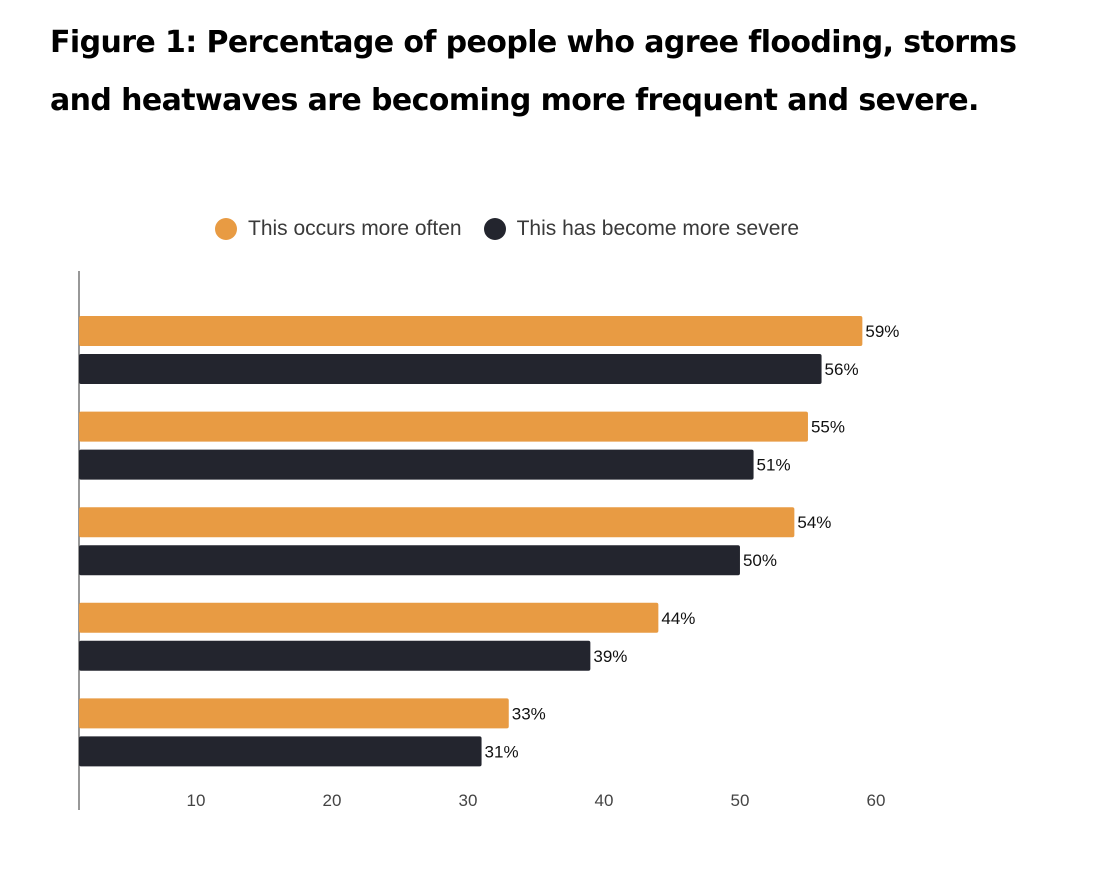 This screenshot has height=872, width=1120. What do you see at coordinates (760, 560) in the screenshot?
I see `data-label-series1-group2: 50%` at bounding box center [760, 560].